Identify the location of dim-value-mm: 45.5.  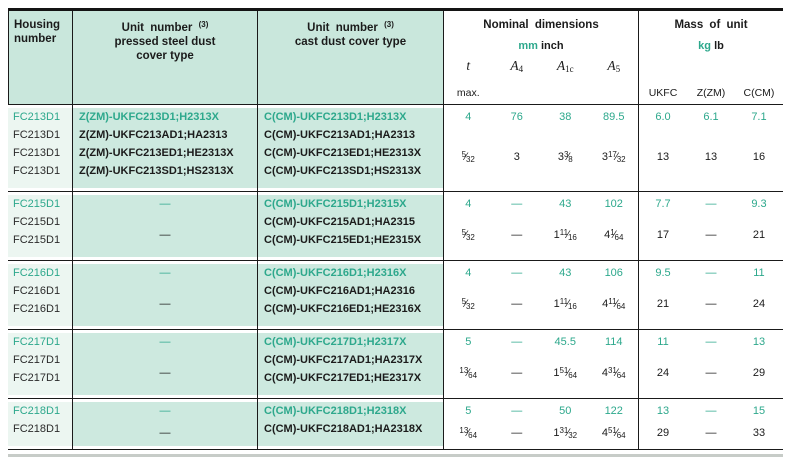
(565, 342).